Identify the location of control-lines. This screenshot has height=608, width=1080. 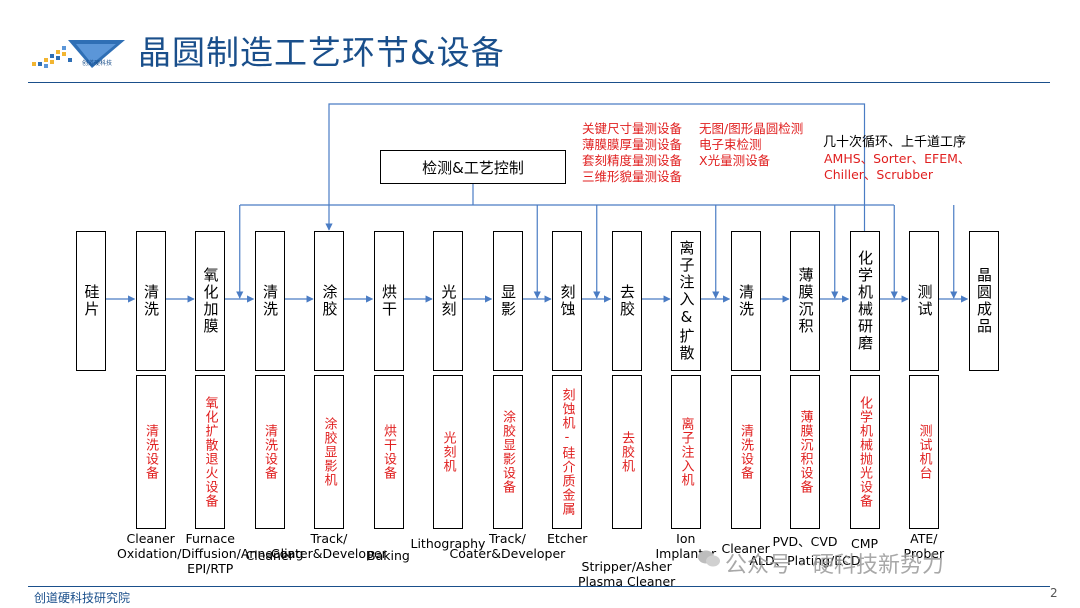
(597, 241).